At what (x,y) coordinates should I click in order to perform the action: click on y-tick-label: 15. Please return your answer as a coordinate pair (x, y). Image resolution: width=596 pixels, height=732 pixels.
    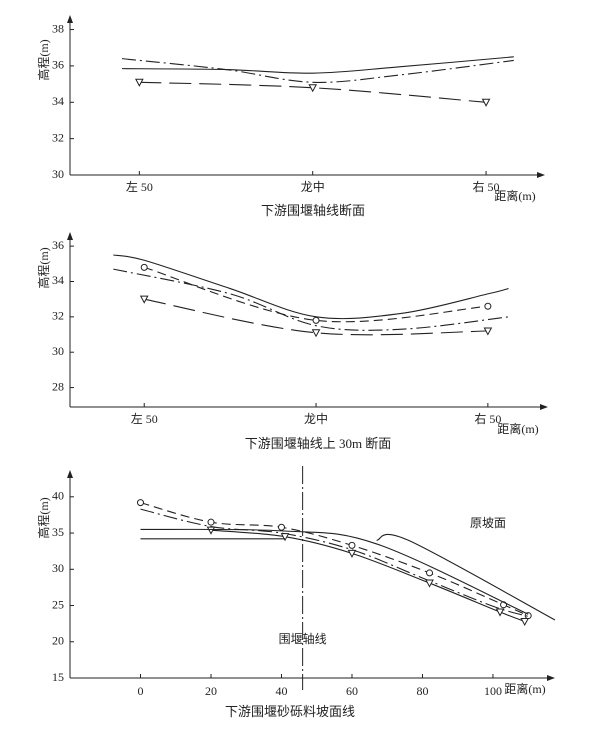
    Looking at the image, I should click on (58, 677).